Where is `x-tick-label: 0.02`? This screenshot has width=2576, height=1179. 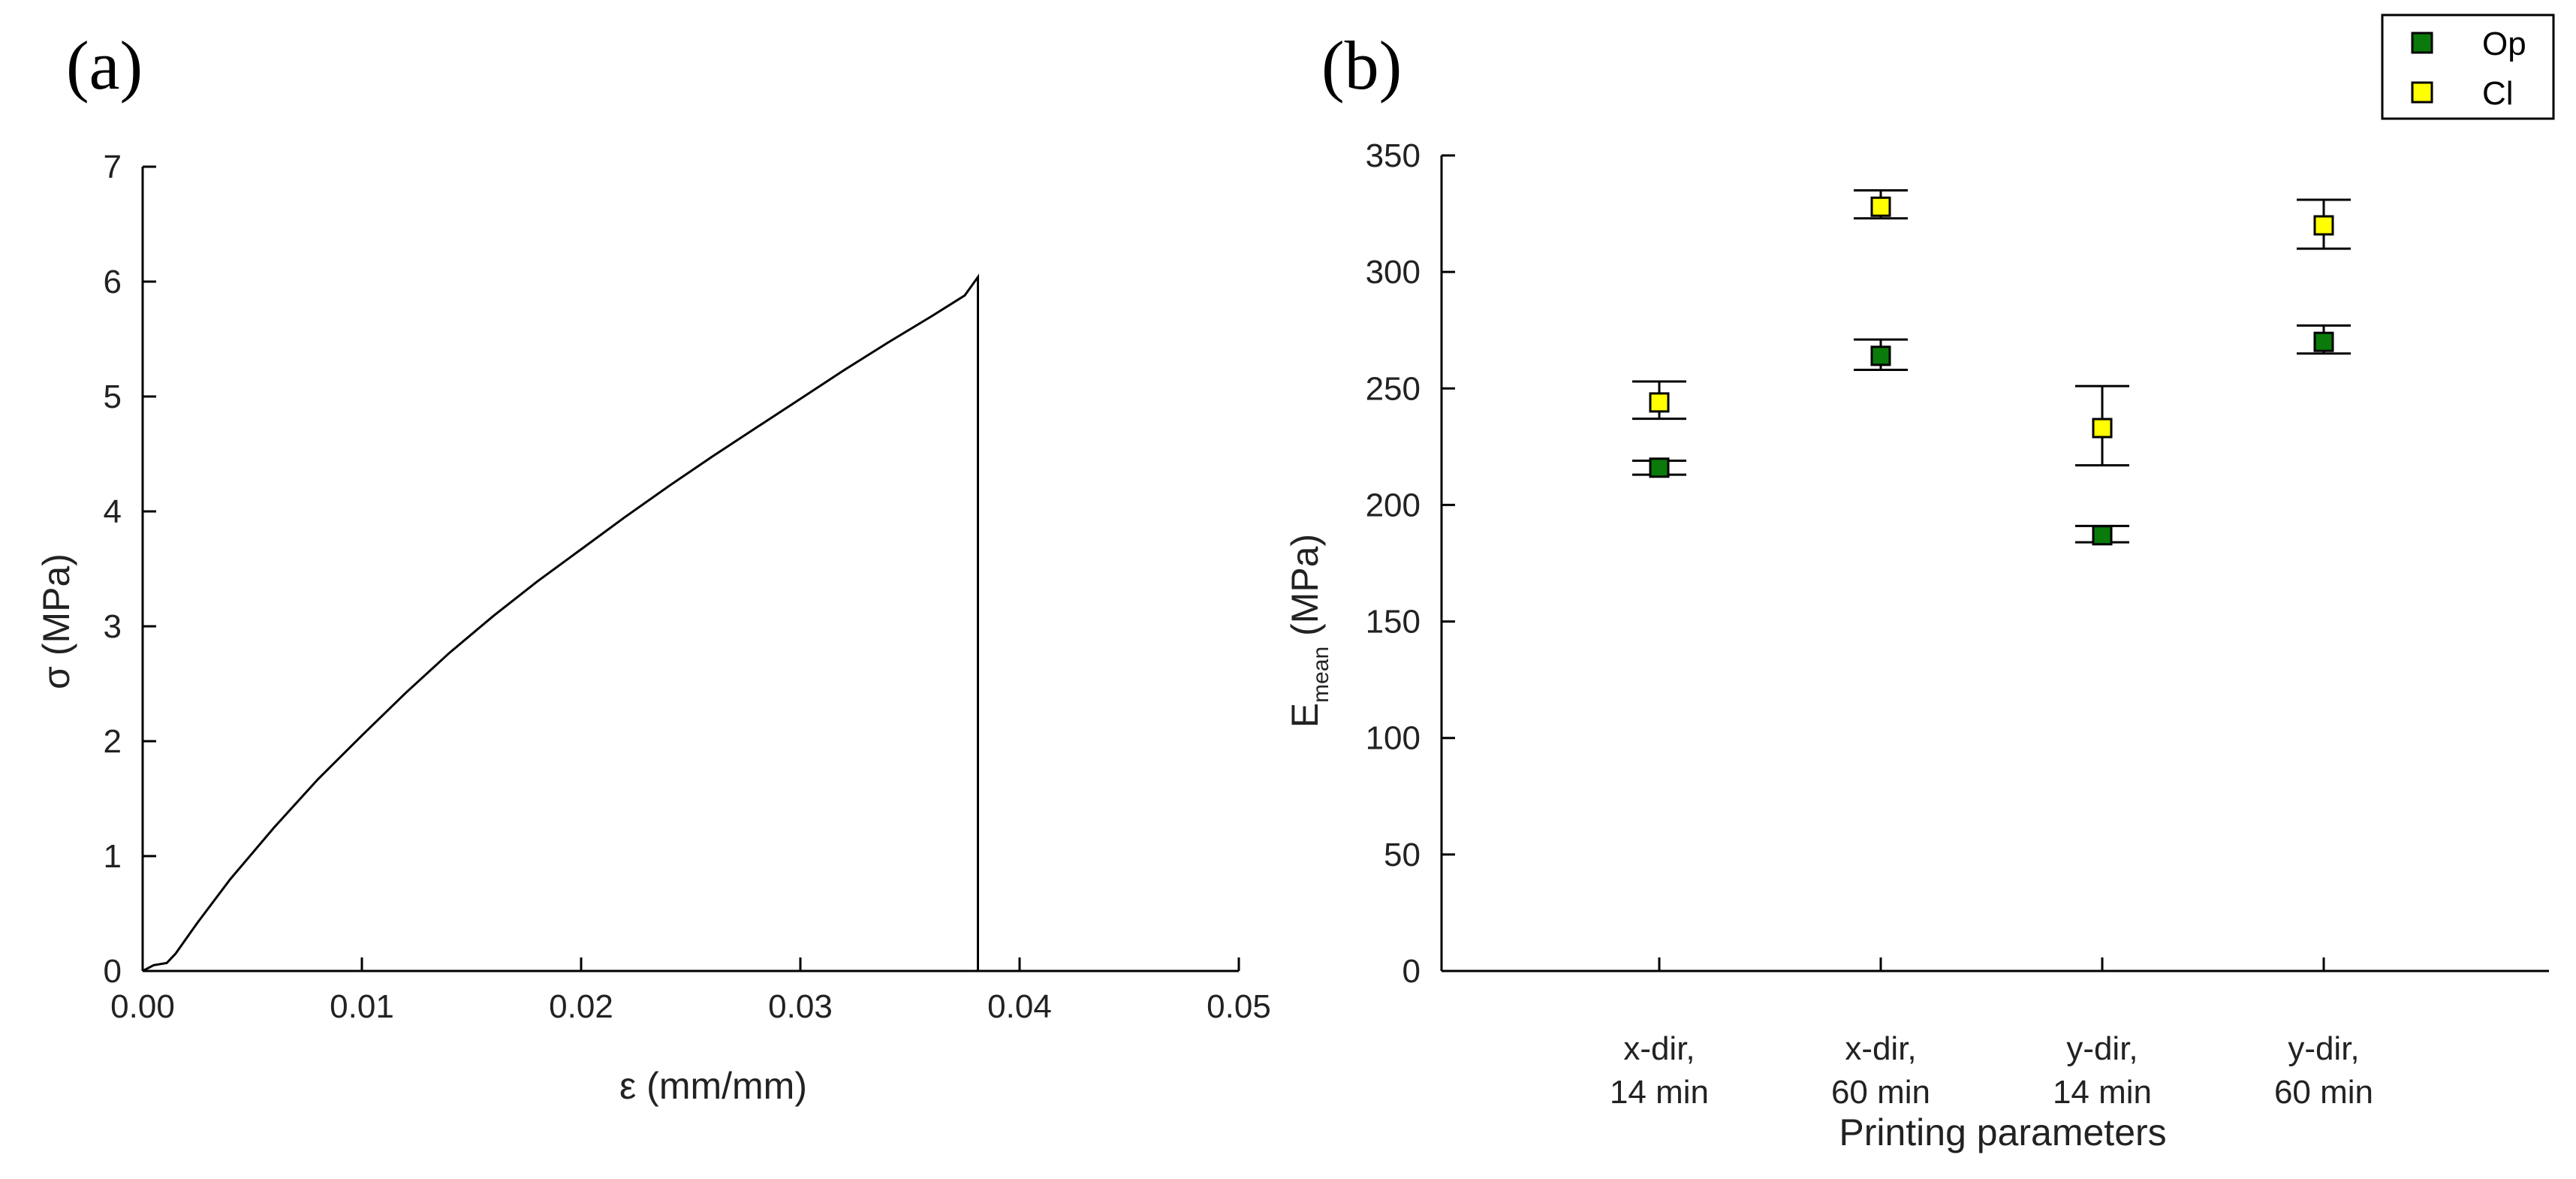
x-tick-label: 0.02 is located at coordinates (581, 1007).